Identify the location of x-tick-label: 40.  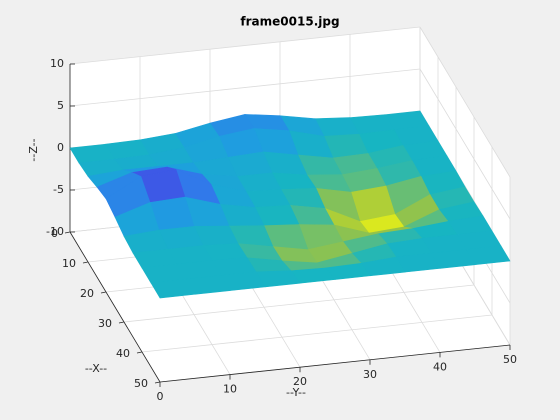
(123, 353).